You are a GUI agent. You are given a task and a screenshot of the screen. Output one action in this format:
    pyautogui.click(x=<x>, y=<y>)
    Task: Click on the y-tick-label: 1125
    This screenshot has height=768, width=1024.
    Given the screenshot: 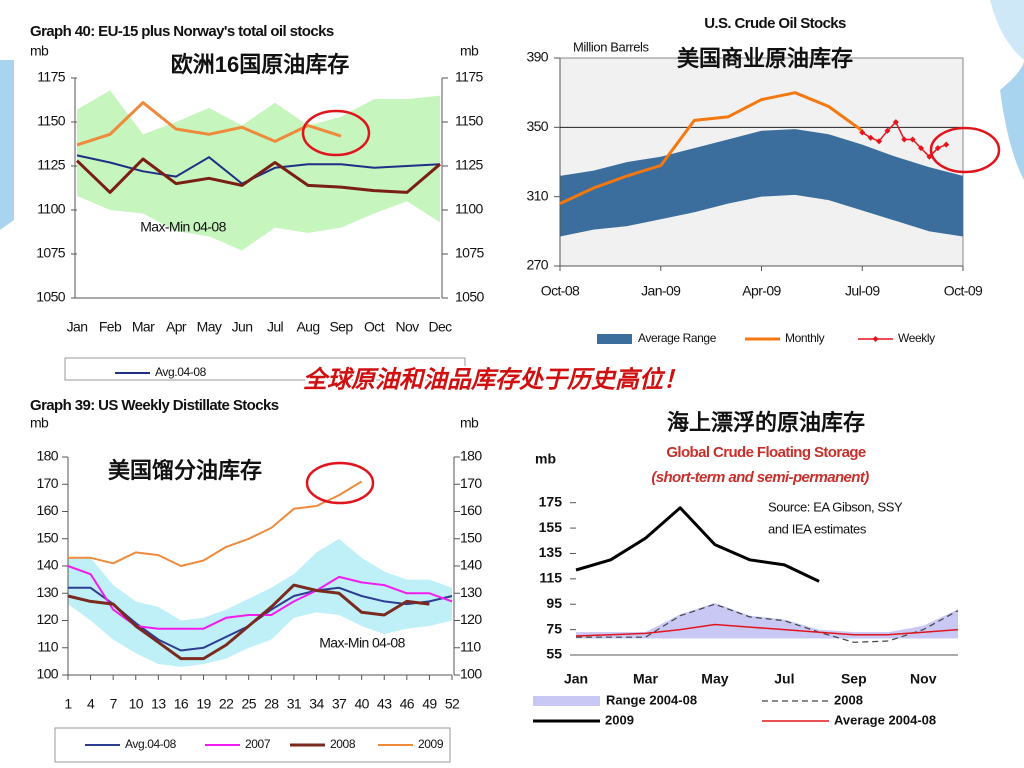 What is the action you would take?
    pyautogui.click(x=51, y=165)
    